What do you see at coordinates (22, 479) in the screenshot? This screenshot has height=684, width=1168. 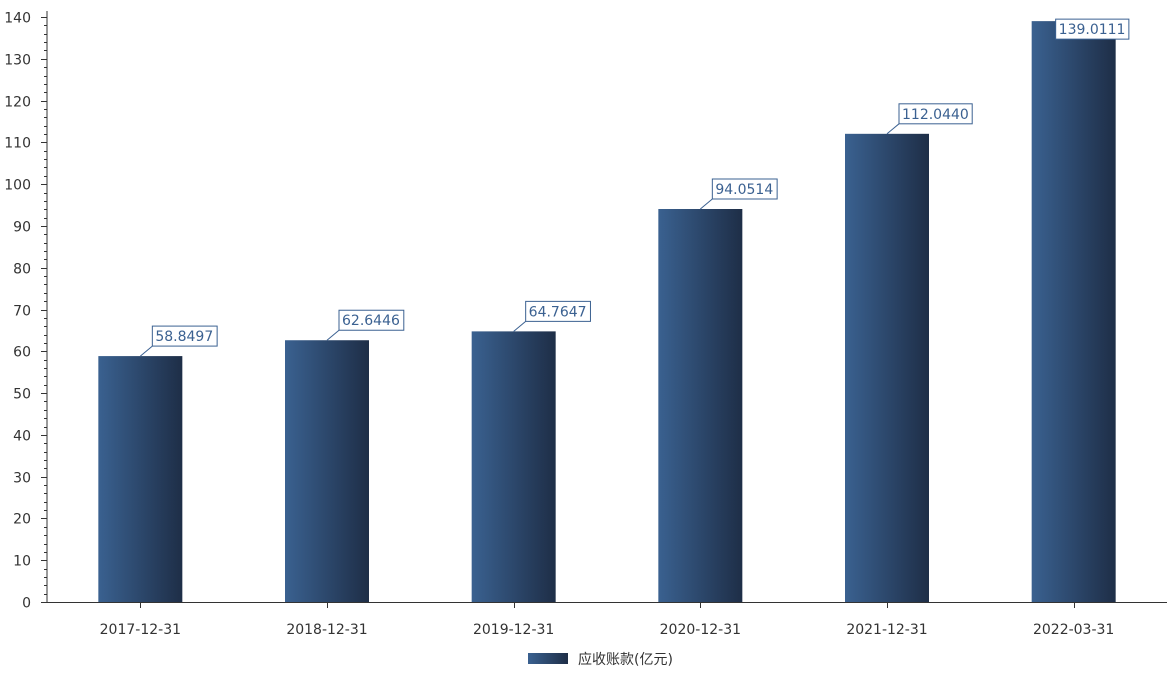 I see `y-tick-label: 30` at bounding box center [22, 479].